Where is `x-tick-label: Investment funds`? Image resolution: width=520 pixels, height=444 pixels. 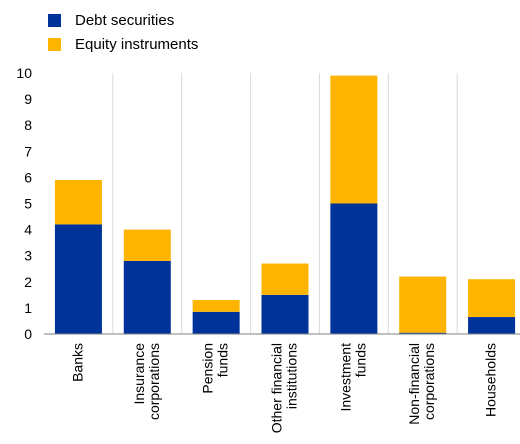
x-tick-label: Investment funds is located at coordinates (352, 377).